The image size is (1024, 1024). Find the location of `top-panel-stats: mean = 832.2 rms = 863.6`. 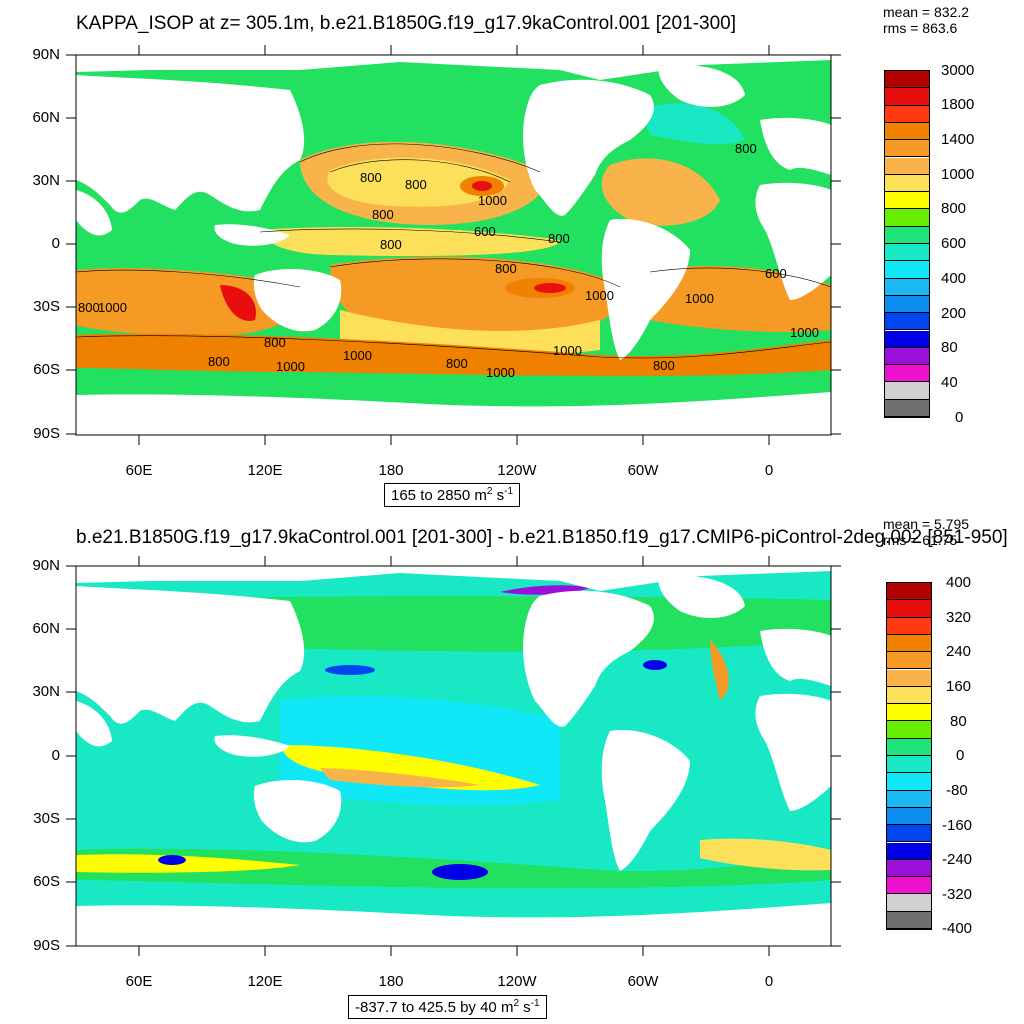

top-panel-stats: mean = 832.2 rms = 863.6 is located at coordinates (926, 20).